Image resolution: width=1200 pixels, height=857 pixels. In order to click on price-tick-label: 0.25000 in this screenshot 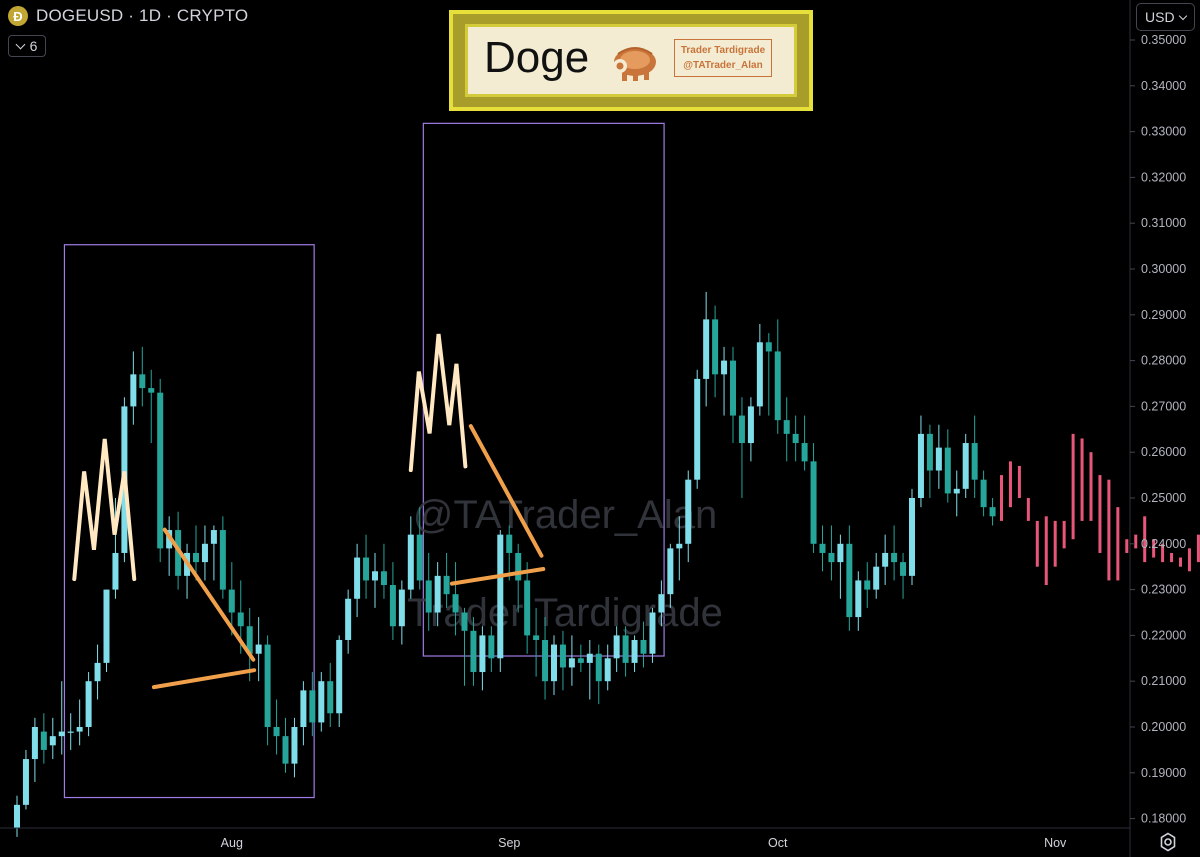, I will do `click(1163, 498)`.